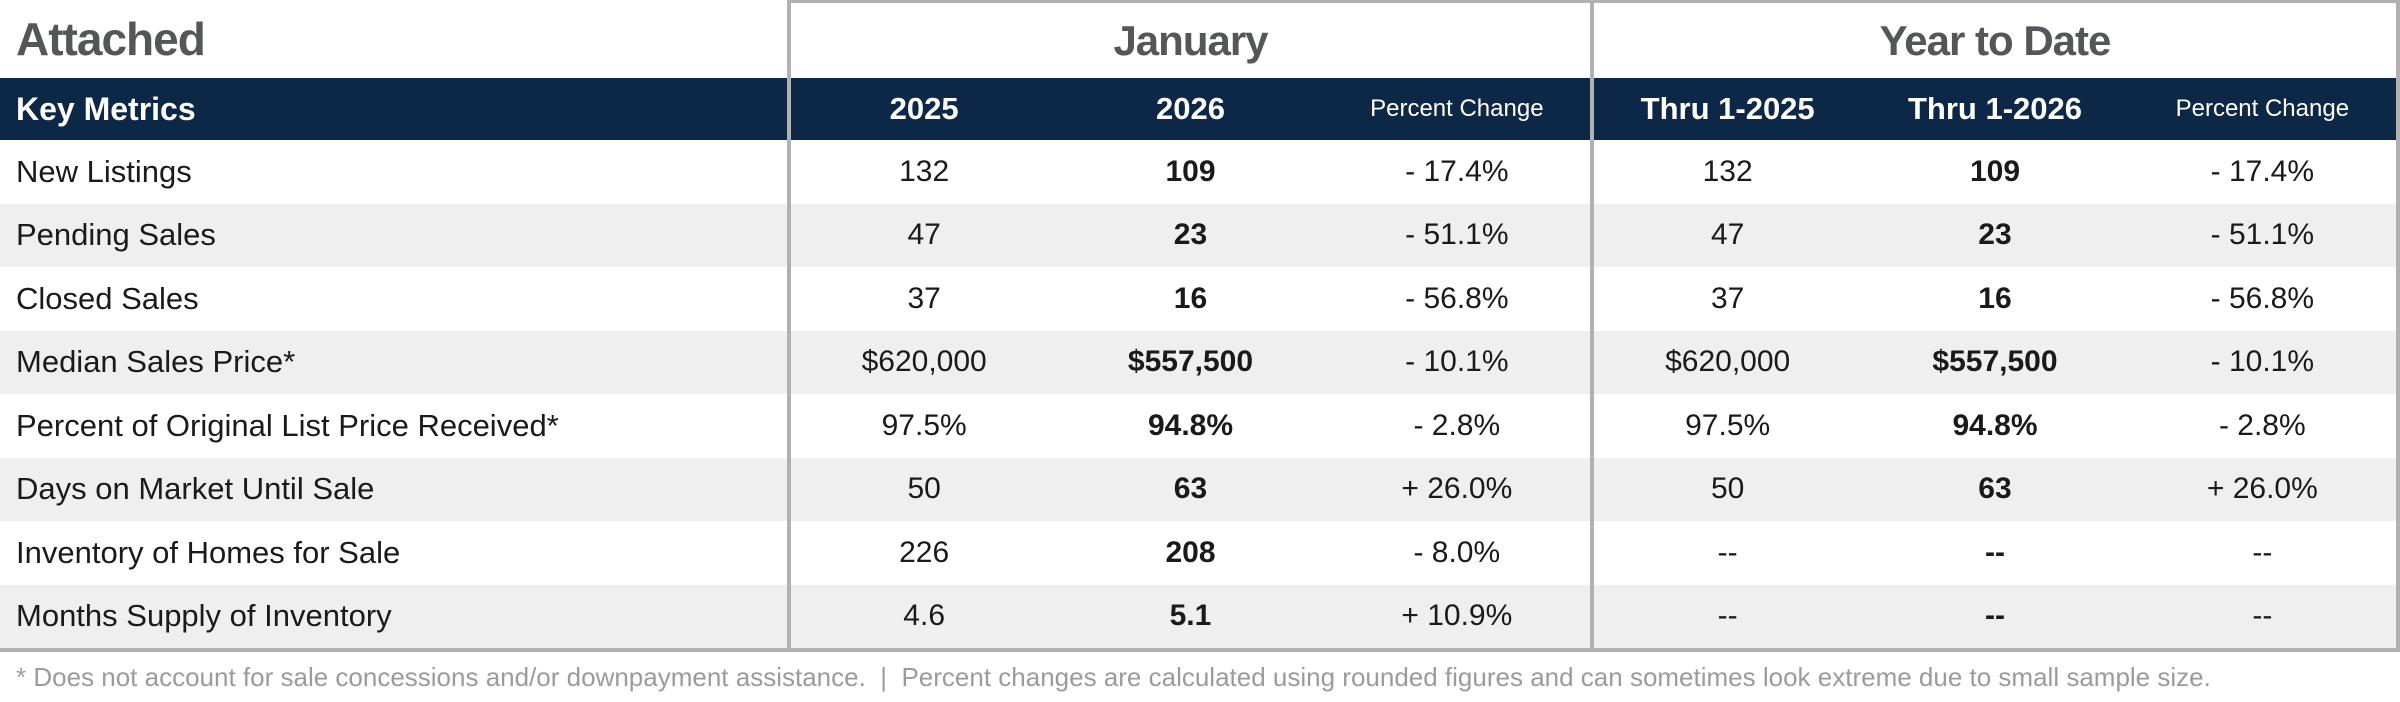 This screenshot has height=702, width=2400. What do you see at coordinates (1728, 362) in the screenshot?
I see `cell-ytd-2025: $620,000` at bounding box center [1728, 362].